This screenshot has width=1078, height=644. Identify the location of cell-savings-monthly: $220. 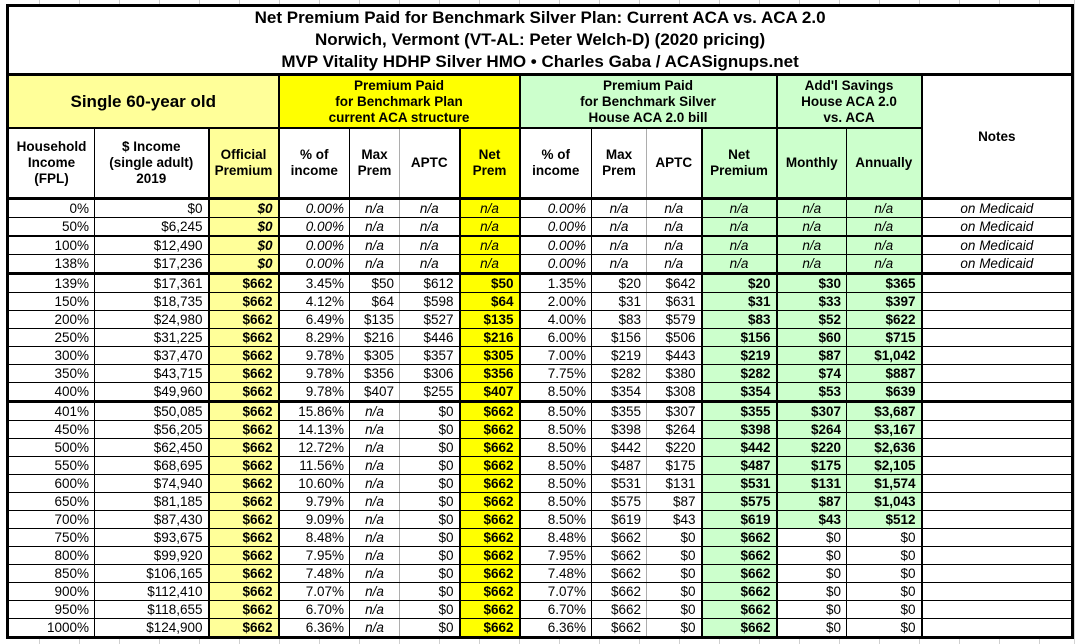
(811, 447).